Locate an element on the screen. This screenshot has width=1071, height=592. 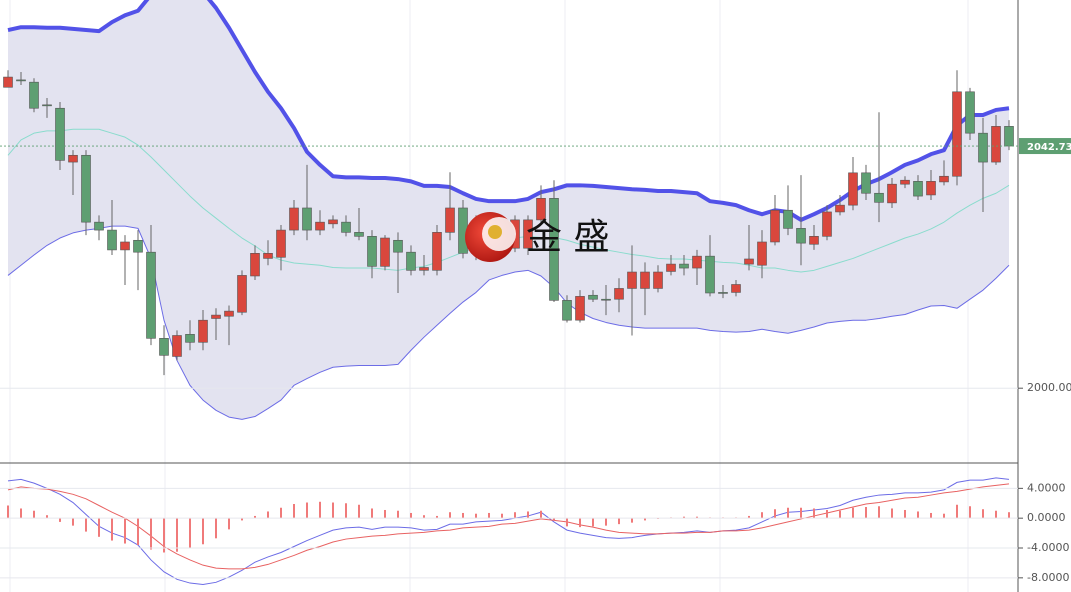
y-tick-label: -8.0000 is located at coordinates (1048, 577).